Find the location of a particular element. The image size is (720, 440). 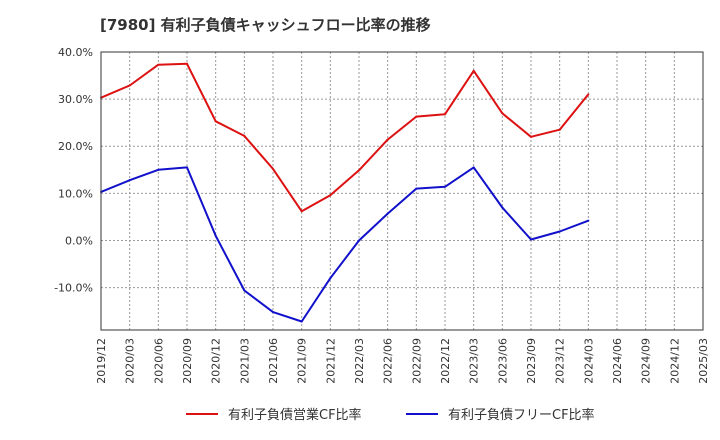

x-tick-label: 2021/09 is located at coordinates (302, 361).